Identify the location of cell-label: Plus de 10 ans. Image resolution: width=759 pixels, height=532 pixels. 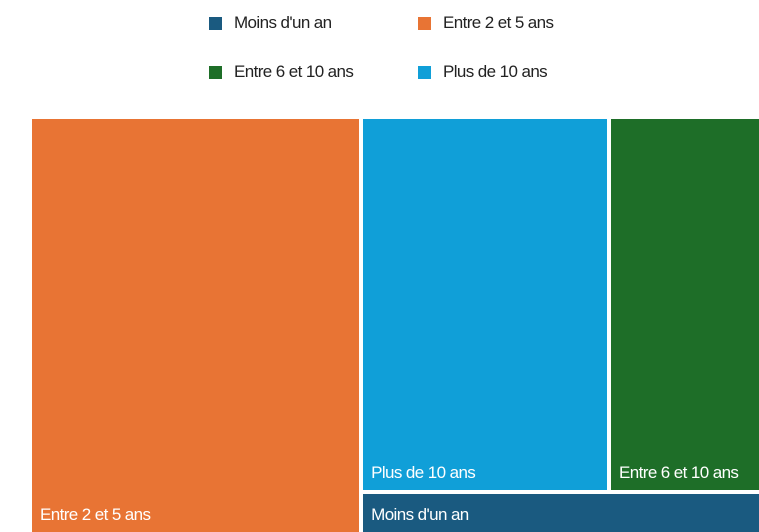
(423, 473).